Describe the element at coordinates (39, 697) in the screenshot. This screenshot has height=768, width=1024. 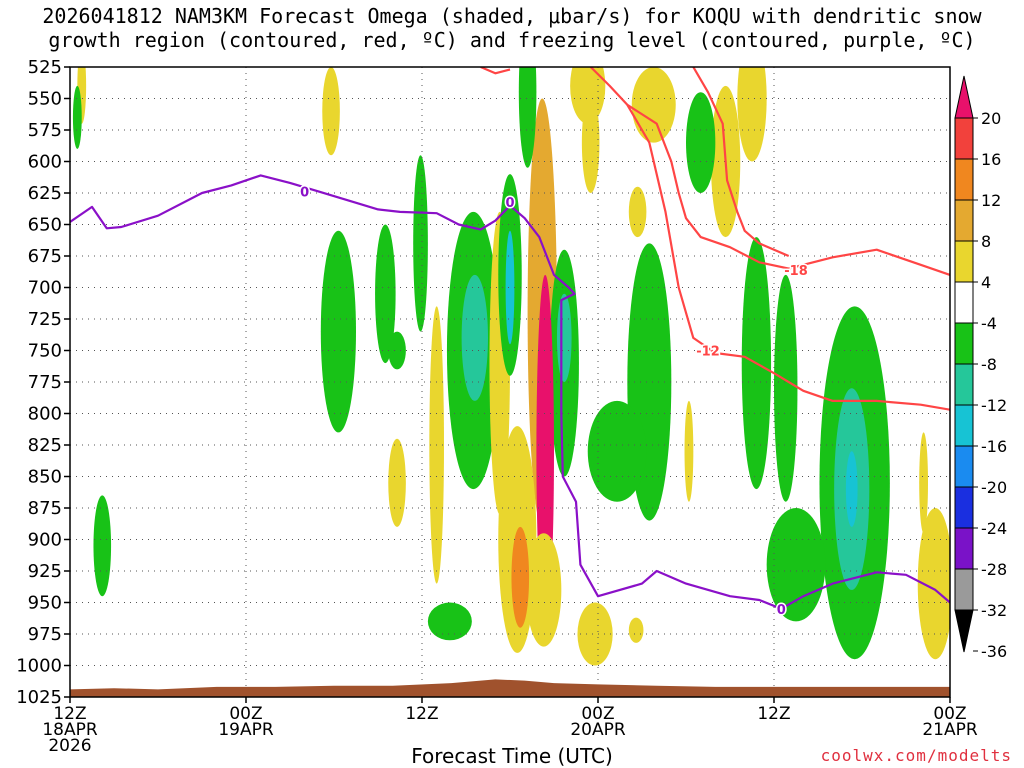
I see `y-tick-label: 1025` at that location.